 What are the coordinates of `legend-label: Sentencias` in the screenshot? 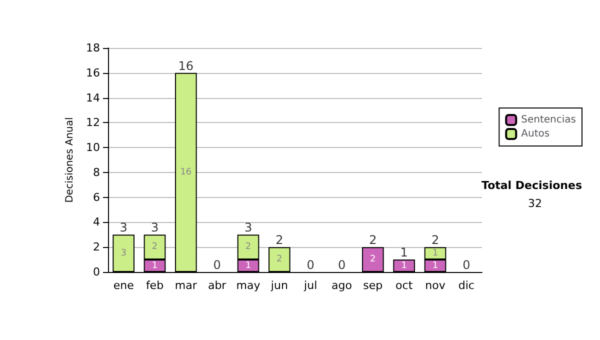 It's located at (548, 120).